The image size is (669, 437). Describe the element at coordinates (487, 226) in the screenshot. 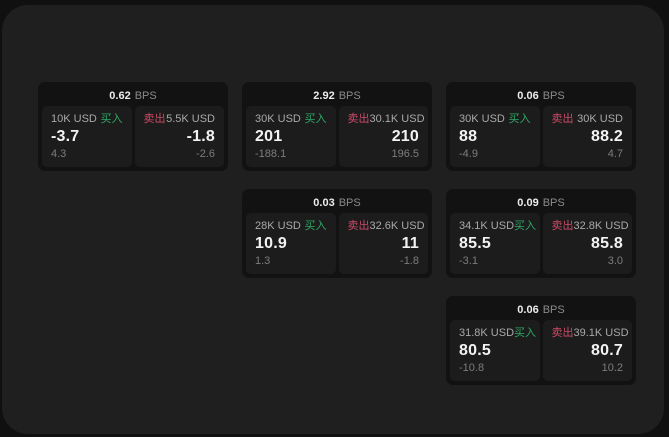

I see `buy-amount: 34.1K USD` at that location.